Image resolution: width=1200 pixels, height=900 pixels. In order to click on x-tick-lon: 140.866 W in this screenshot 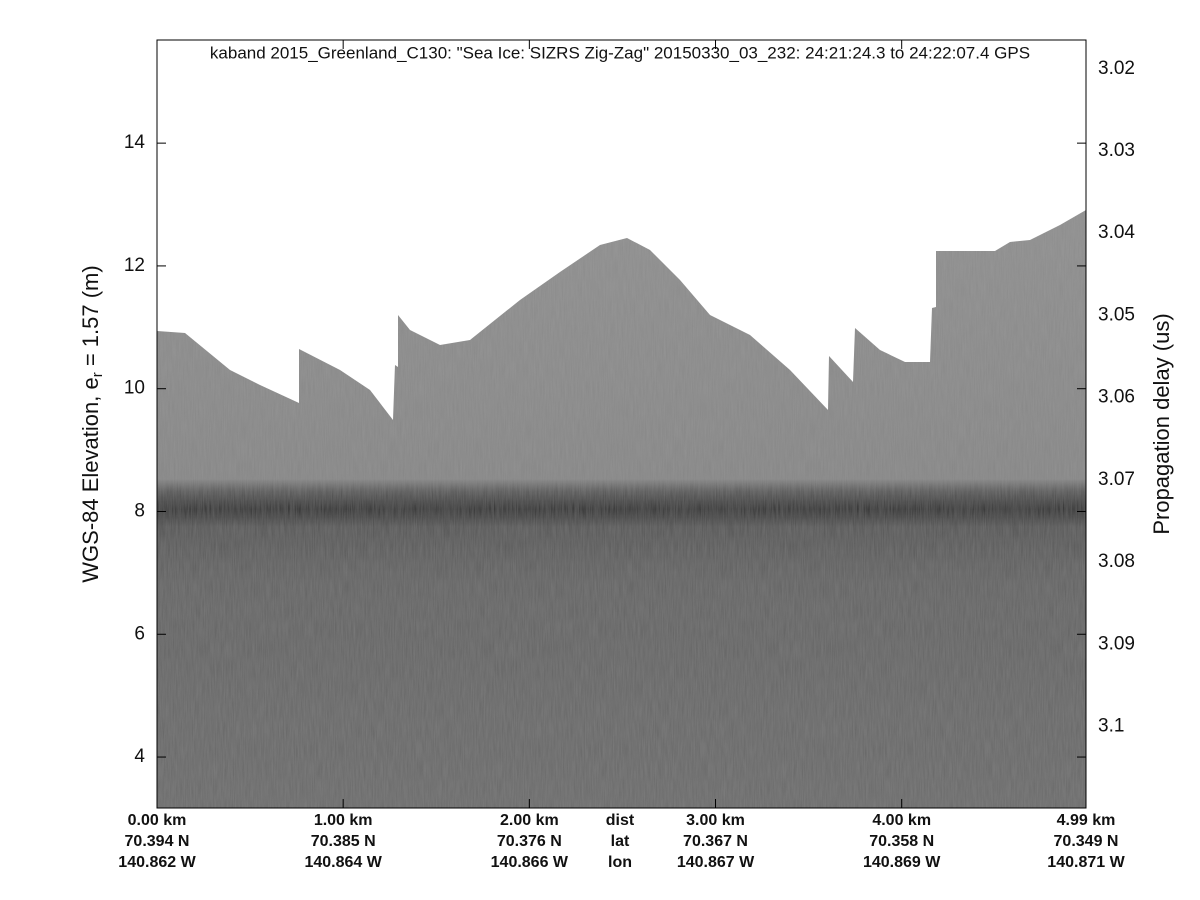, I will do `click(530, 862)`.